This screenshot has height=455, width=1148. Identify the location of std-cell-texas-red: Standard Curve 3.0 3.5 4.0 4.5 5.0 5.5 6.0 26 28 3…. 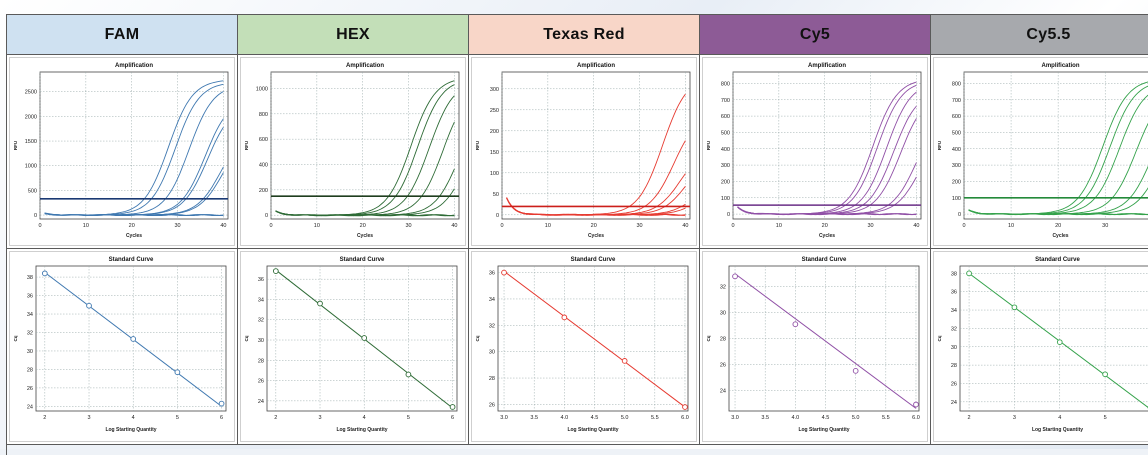
(584, 347).